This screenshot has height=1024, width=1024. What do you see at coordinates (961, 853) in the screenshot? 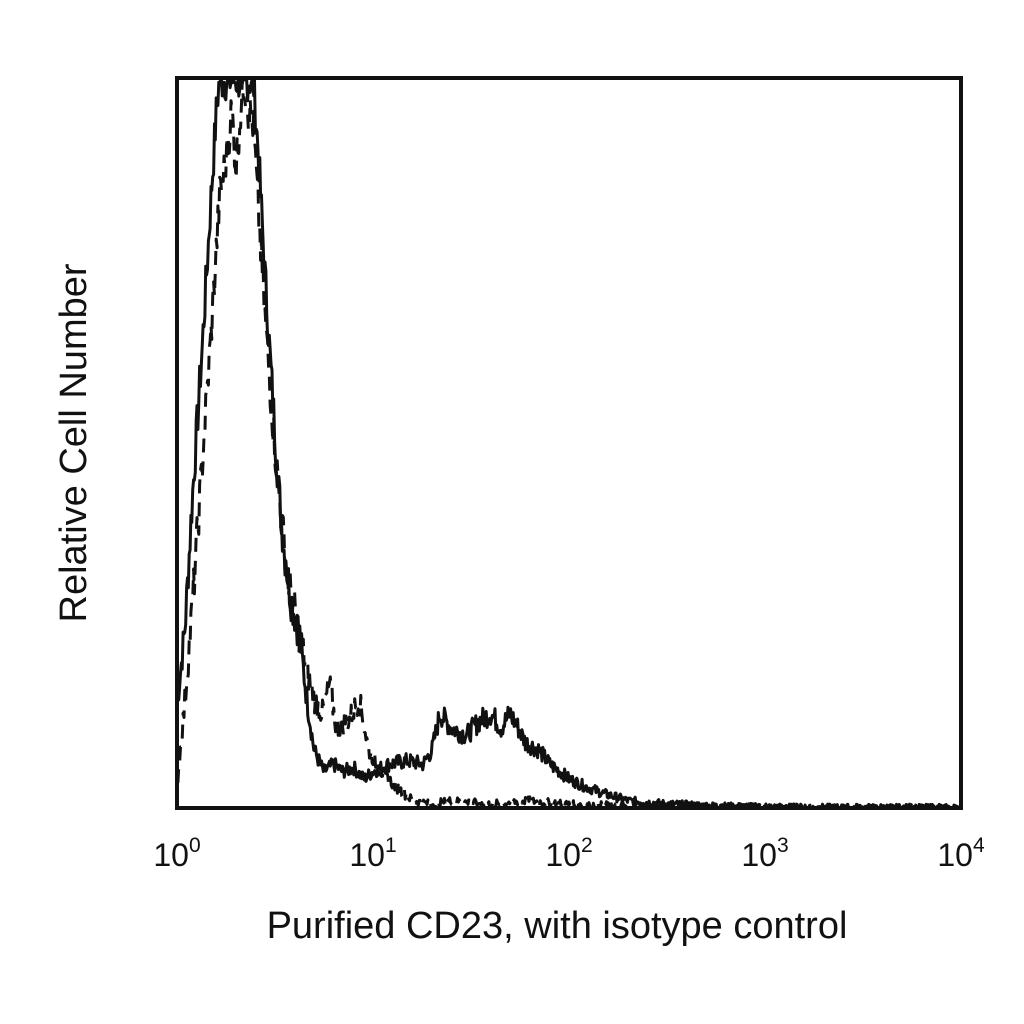
I see `x-tick-label: 10⁴` at bounding box center [961, 853].